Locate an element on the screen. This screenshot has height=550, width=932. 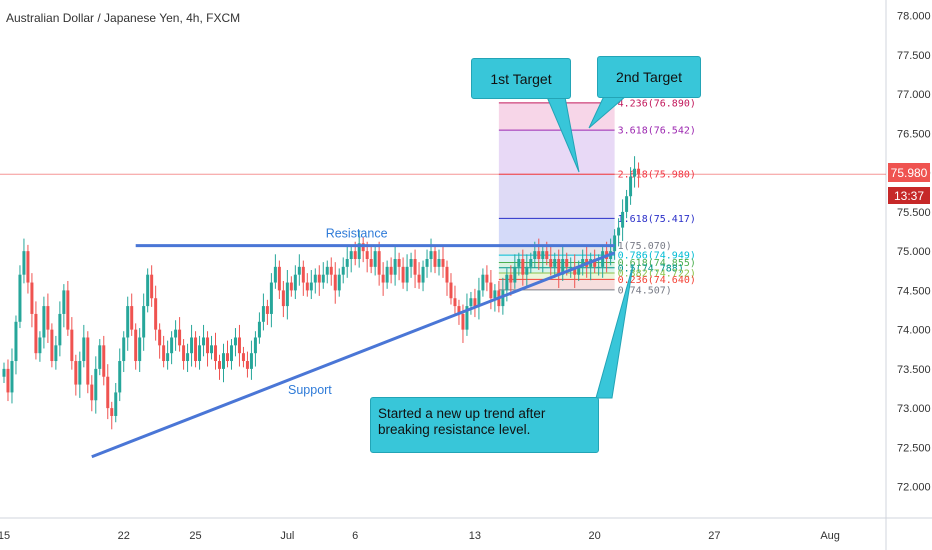
second-target-label: 2nd Target is located at coordinates (649, 77).